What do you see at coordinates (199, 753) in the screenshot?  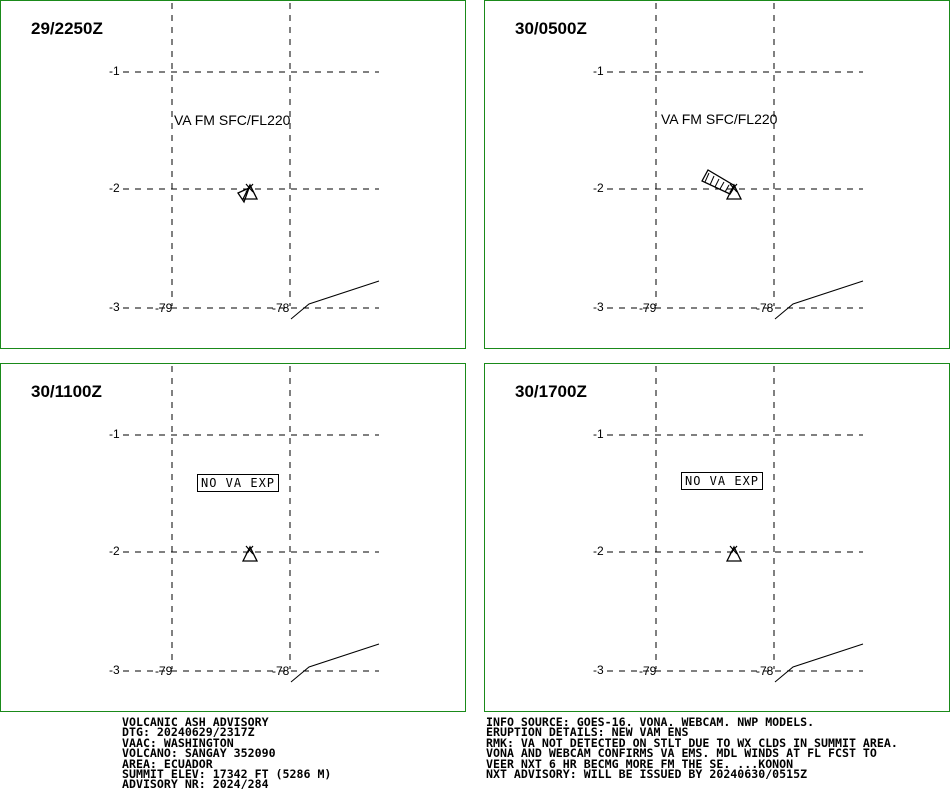 I see `advisory-volcano: VOLCANO: SANGAY 352090` at bounding box center [199, 753].